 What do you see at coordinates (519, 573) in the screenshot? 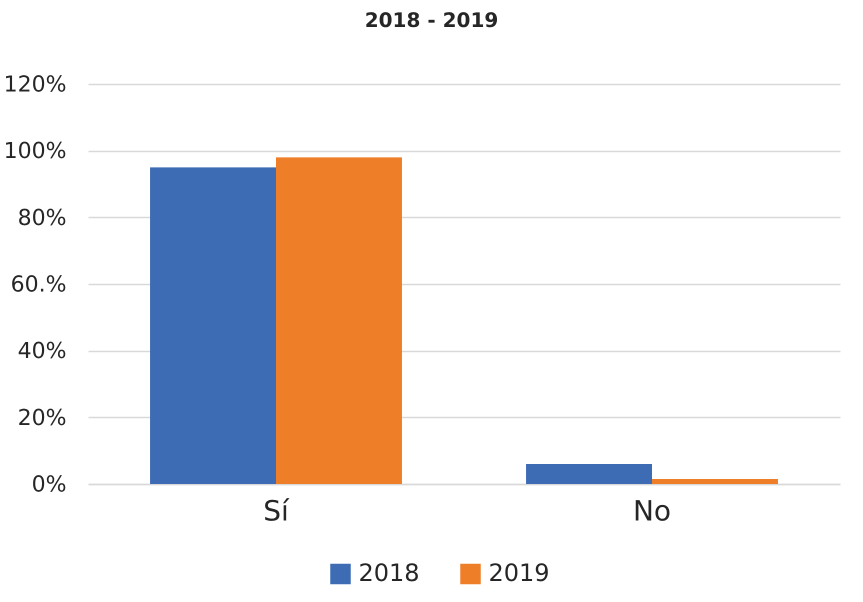
I see `legend-label: 2019` at bounding box center [519, 573].